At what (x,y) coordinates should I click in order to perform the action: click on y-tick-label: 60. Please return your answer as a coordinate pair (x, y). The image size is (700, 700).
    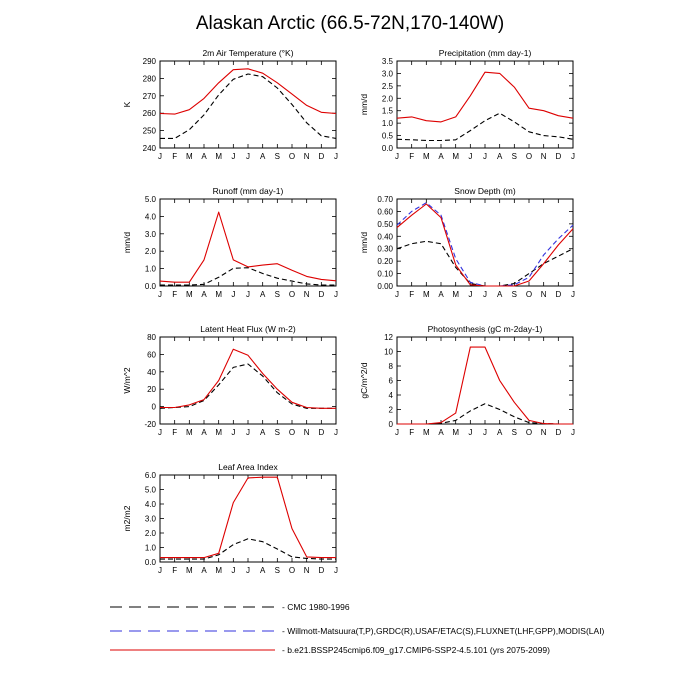
    Looking at the image, I should click on (151, 354).